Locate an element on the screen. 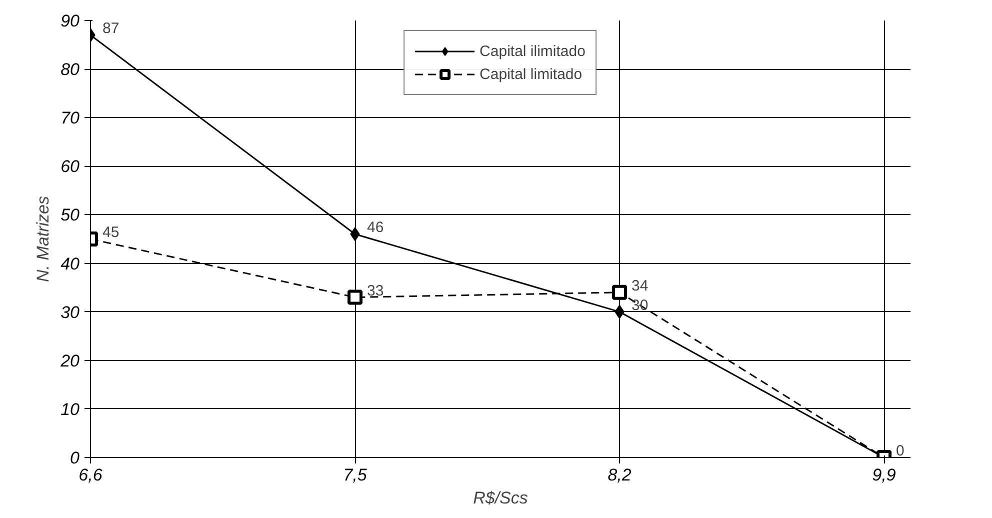 This screenshot has width=992, height=518. data-label: 30 is located at coordinates (640, 305).